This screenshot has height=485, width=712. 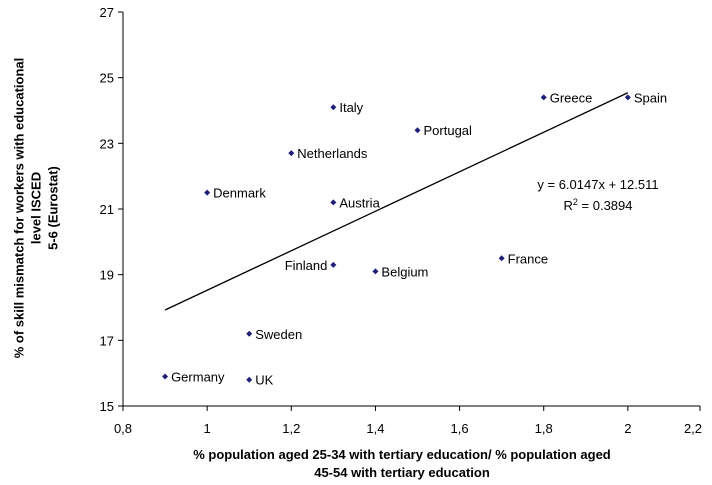 I want to click on point-label: Sweden, so click(x=278, y=334).